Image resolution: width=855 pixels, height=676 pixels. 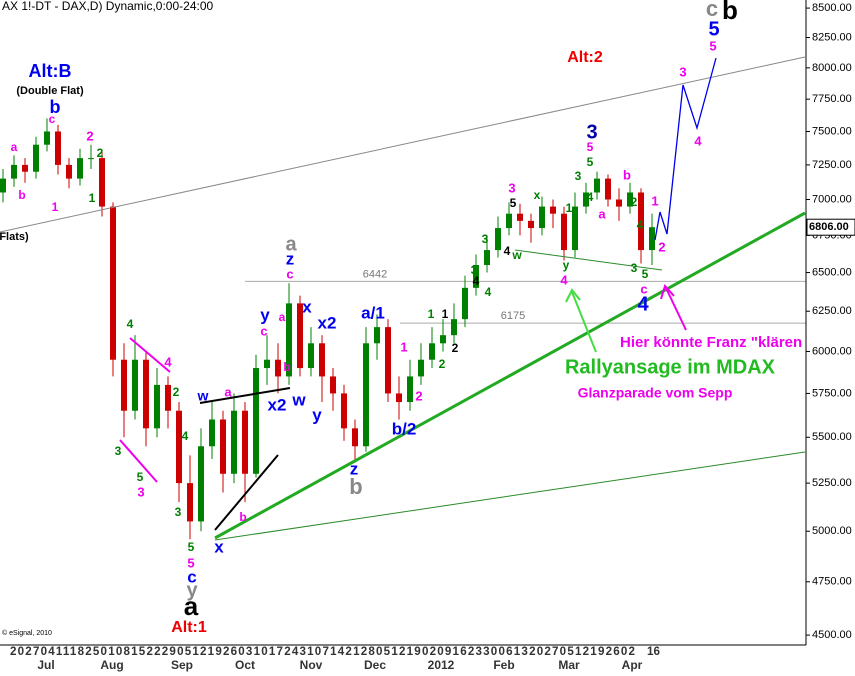 I want to click on chart-title: AX 1!-DT - DAX,D) Dynamic,0:00-24:00, so click(x=108, y=6).